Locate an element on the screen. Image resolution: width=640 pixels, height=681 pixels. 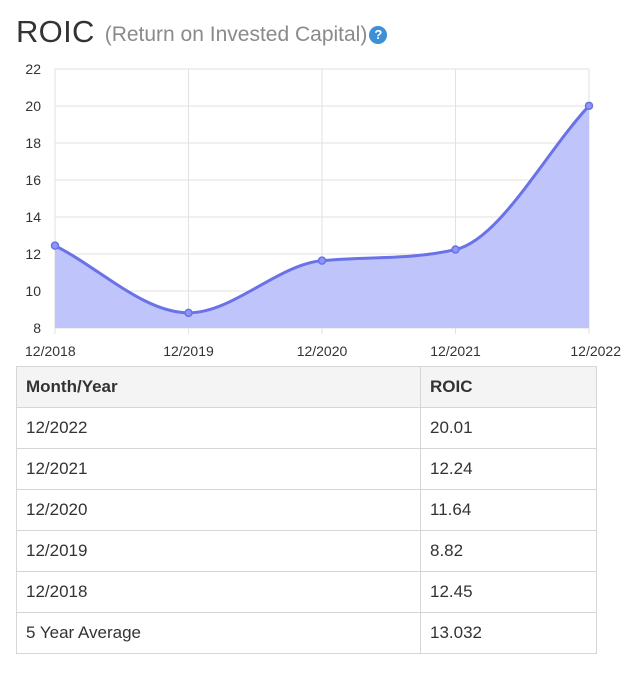
table-cell-period: 12/2021 is located at coordinates (218, 469).